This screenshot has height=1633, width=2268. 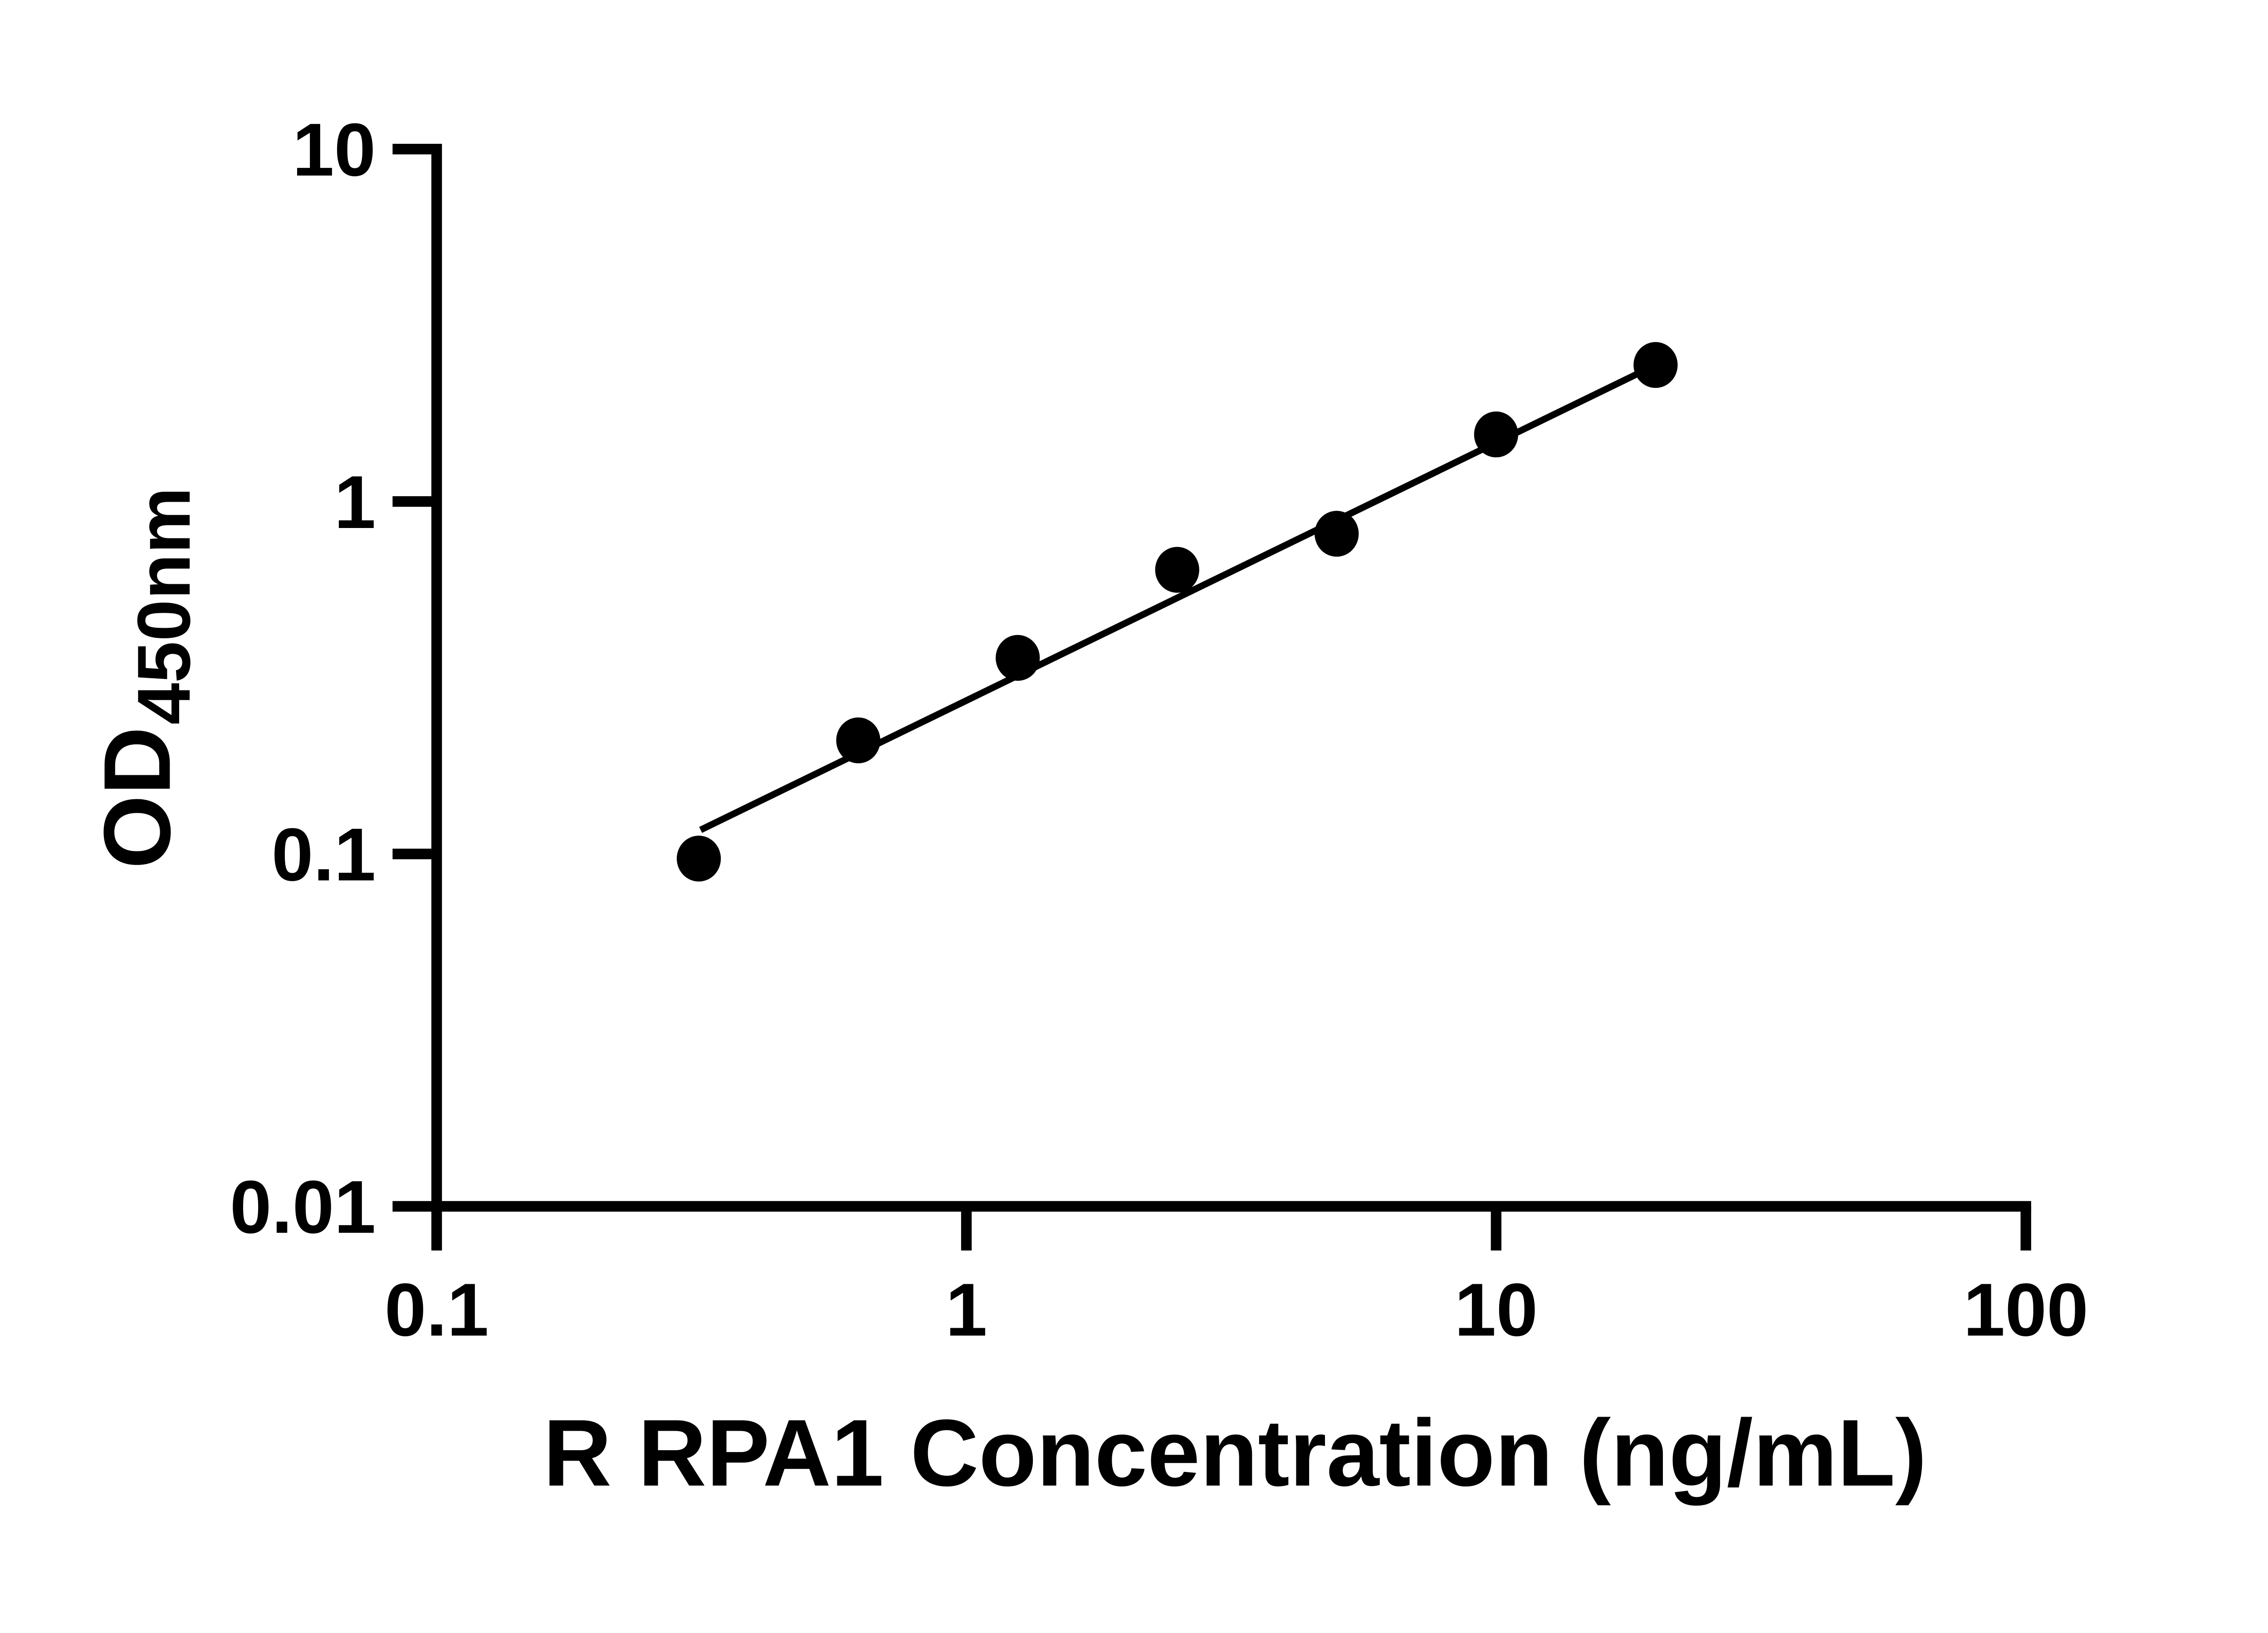 What do you see at coordinates (967, 1310) in the screenshot?
I see `x-tick-label: 1` at bounding box center [967, 1310].